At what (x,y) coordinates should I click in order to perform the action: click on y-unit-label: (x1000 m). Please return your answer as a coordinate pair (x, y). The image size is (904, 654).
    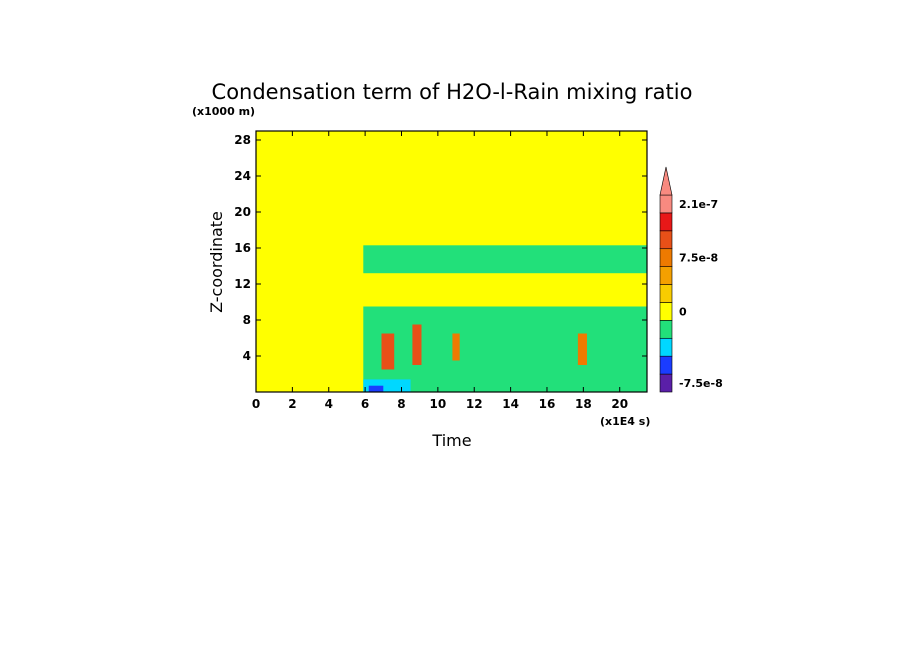
    Looking at the image, I should click on (223, 111).